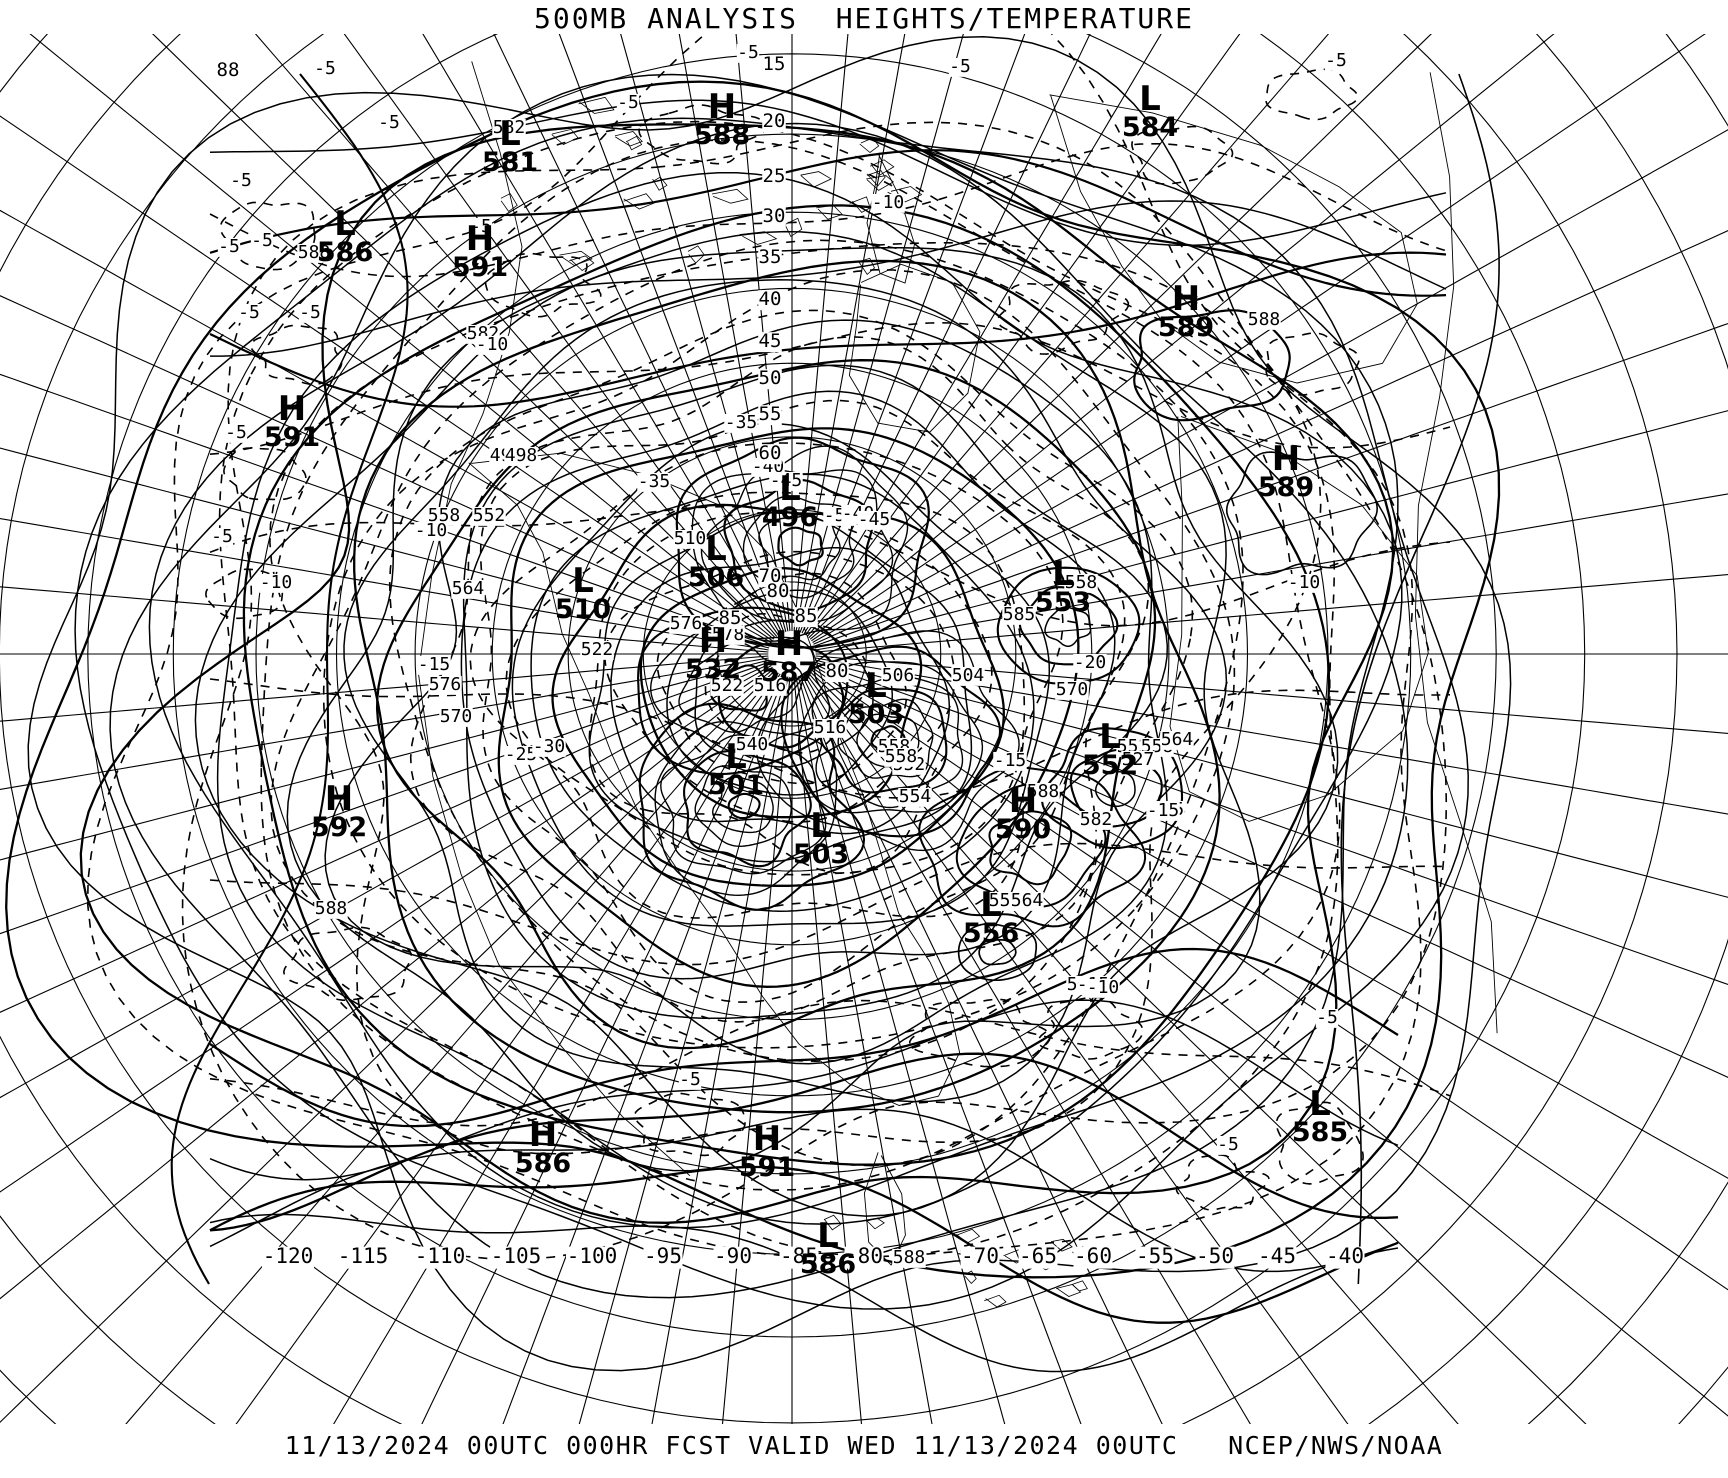  What do you see at coordinates (1150, 127) in the screenshot?
I see `svg-text: 584` at bounding box center [1150, 127].